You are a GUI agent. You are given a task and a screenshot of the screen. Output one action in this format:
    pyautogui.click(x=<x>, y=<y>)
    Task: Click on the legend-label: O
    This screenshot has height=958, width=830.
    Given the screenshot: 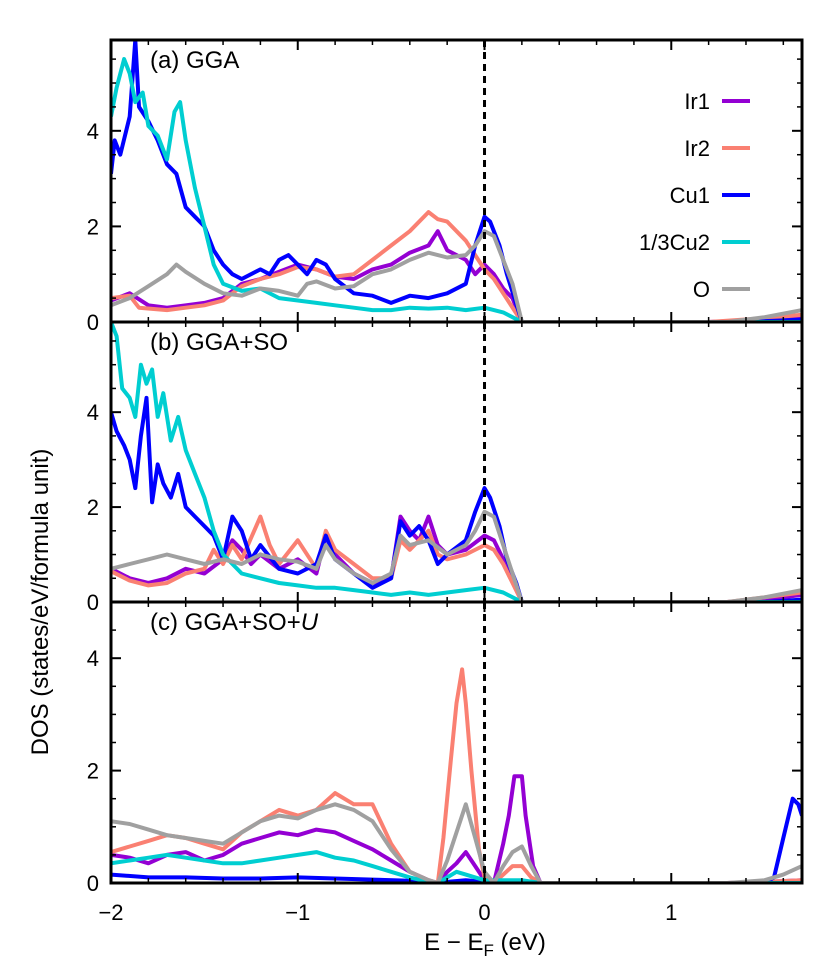 What is the action you would take?
    pyautogui.click(x=701, y=289)
    